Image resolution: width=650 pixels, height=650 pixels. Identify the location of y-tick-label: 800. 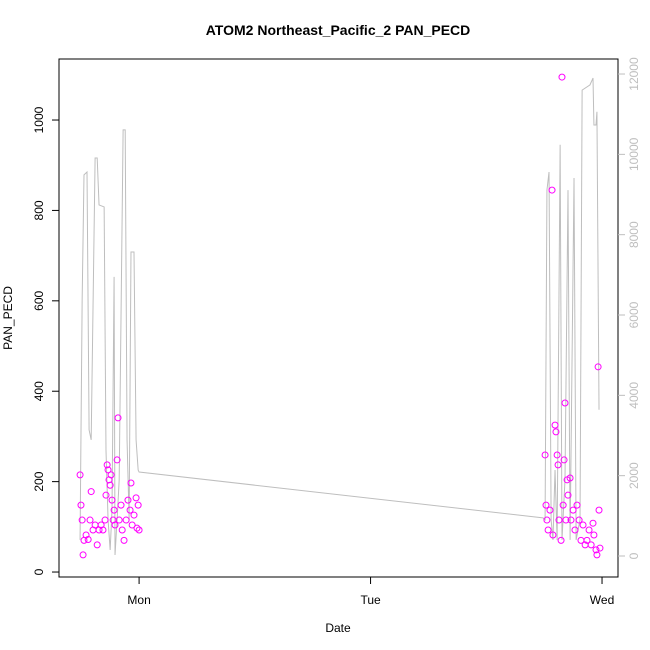
(39, 210).